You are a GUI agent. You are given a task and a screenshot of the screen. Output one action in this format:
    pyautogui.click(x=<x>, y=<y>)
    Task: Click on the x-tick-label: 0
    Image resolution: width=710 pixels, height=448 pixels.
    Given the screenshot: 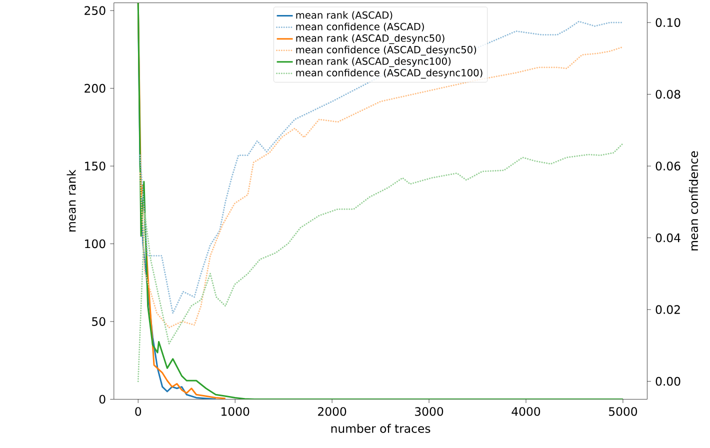 What is the action you would take?
    pyautogui.click(x=138, y=411)
    